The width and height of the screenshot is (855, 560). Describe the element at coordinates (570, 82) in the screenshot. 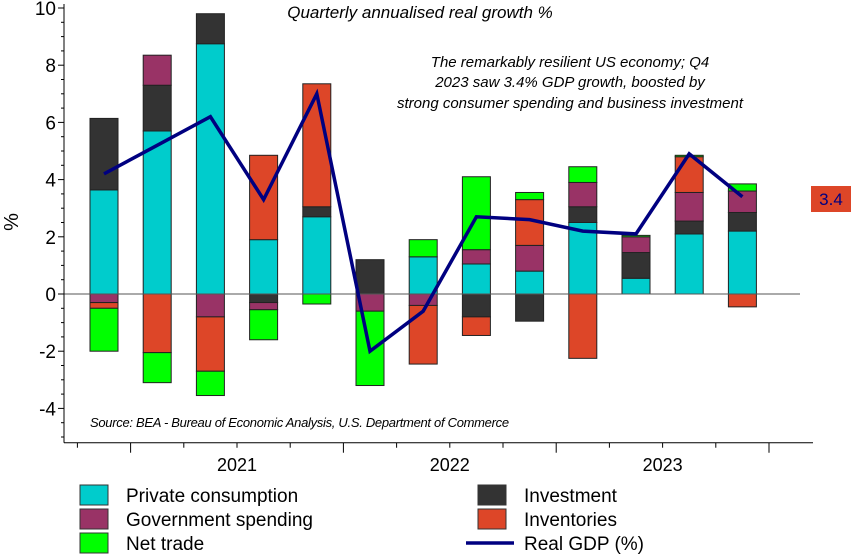

I see `annotation-line-2: 2023 saw 3.4% GDP growth, boosted by` at that location.